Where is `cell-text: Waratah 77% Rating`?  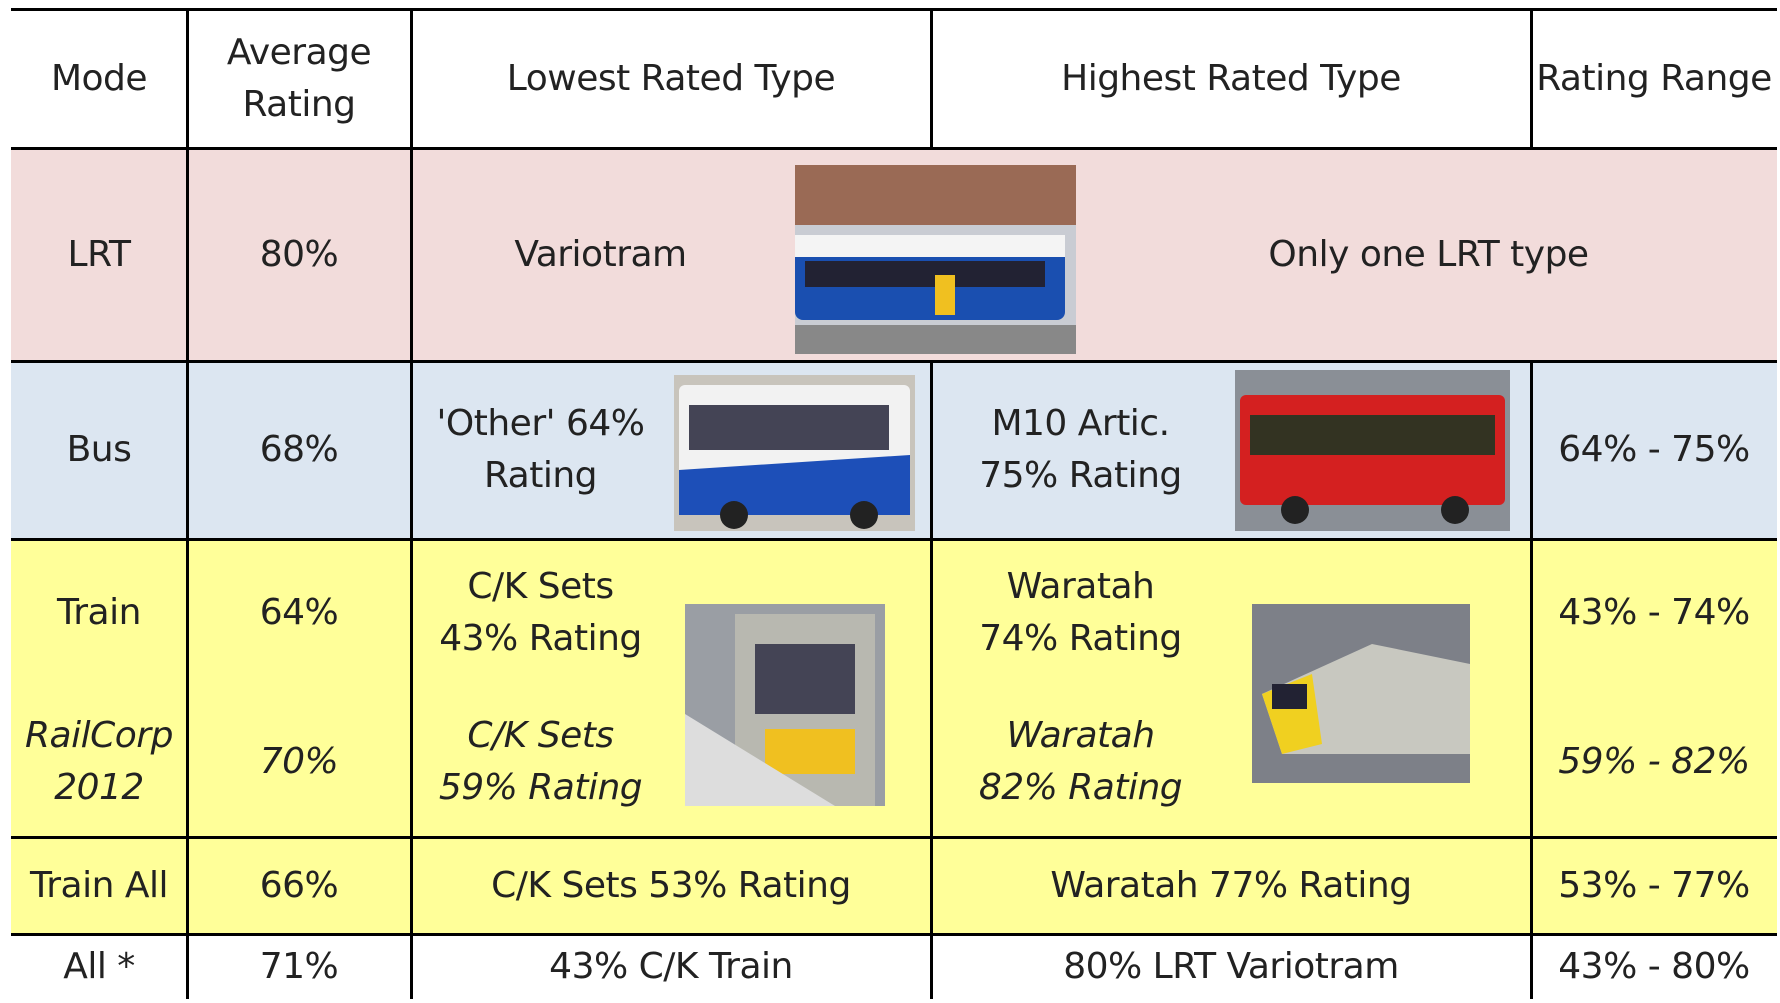 cell-text: Waratah 77% Rating is located at coordinates (1231, 885).